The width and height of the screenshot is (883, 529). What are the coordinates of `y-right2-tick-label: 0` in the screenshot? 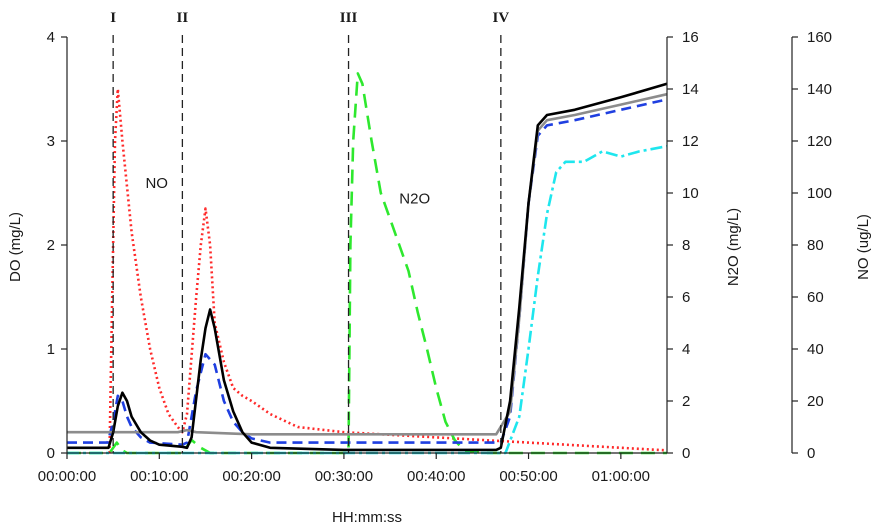 It's located at (811, 453).